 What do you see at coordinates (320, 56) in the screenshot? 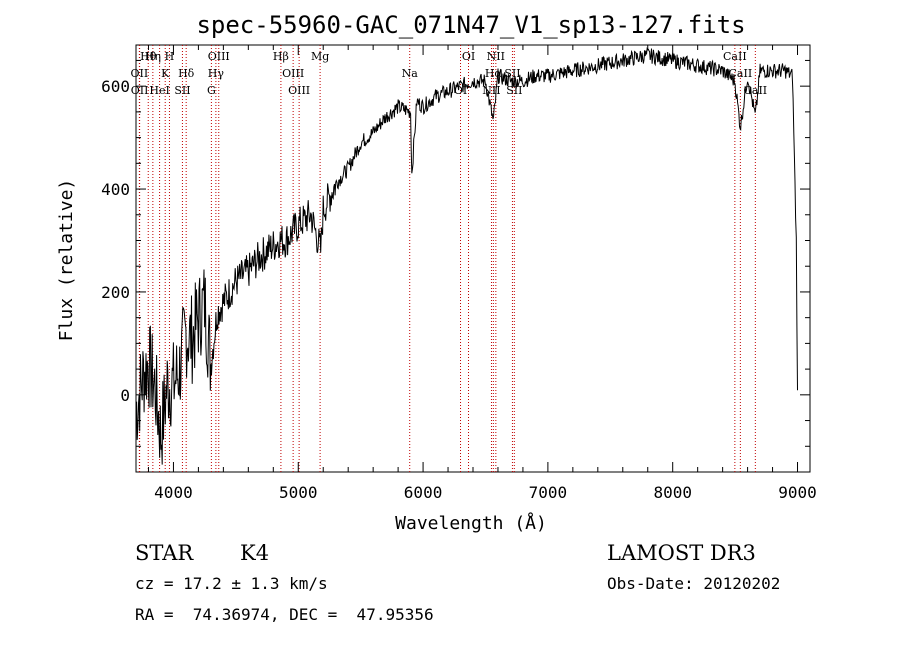
I see `line-label-15: Mg` at bounding box center [320, 56].